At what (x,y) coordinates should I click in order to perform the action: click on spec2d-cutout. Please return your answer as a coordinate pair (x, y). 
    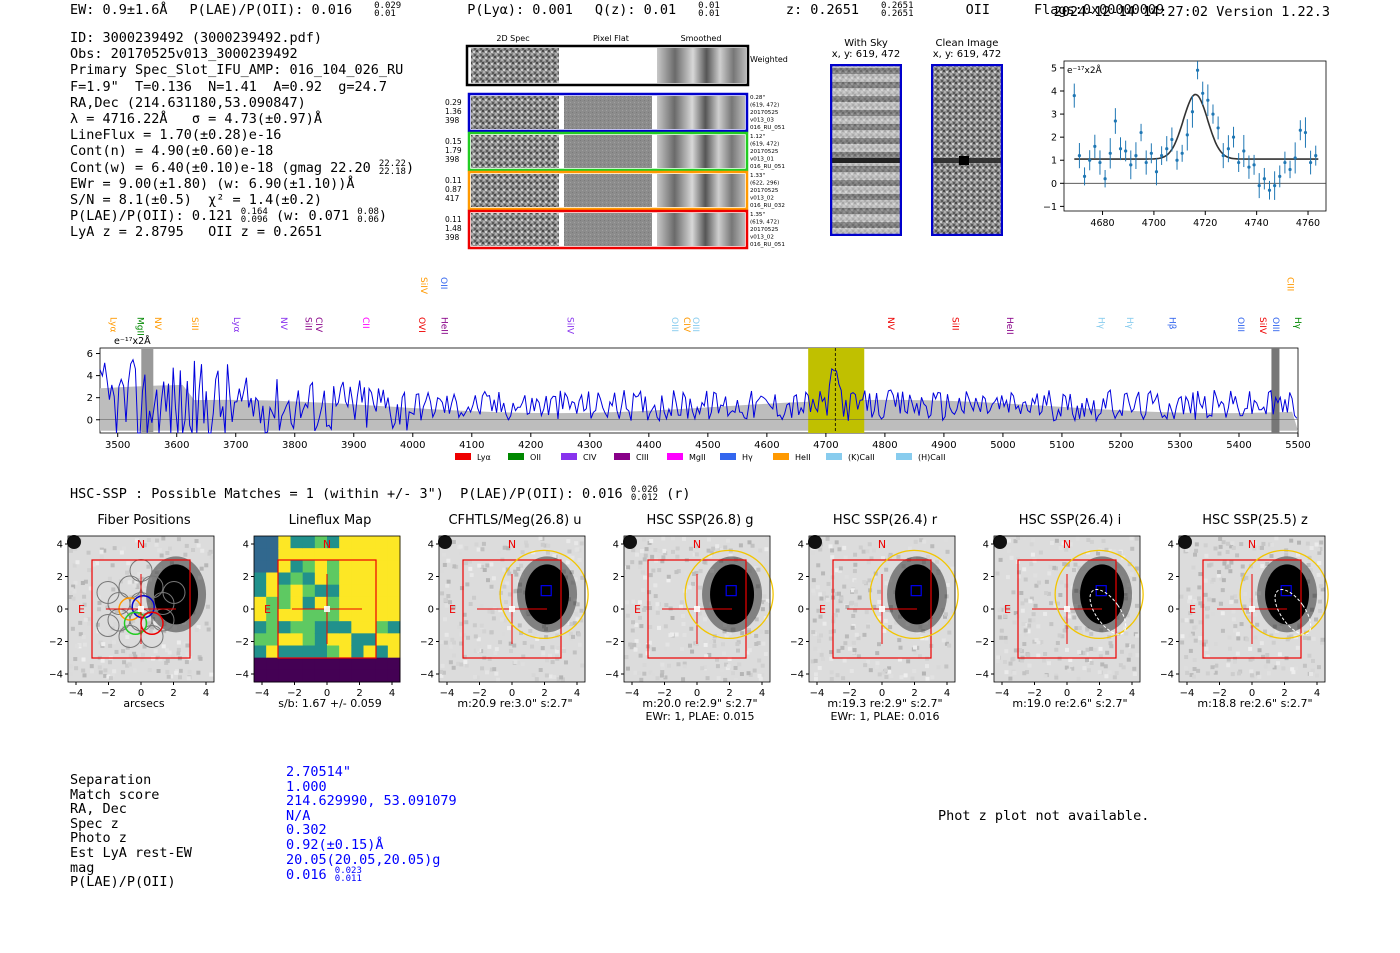
    Looking at the image, I should click on (515, 151).